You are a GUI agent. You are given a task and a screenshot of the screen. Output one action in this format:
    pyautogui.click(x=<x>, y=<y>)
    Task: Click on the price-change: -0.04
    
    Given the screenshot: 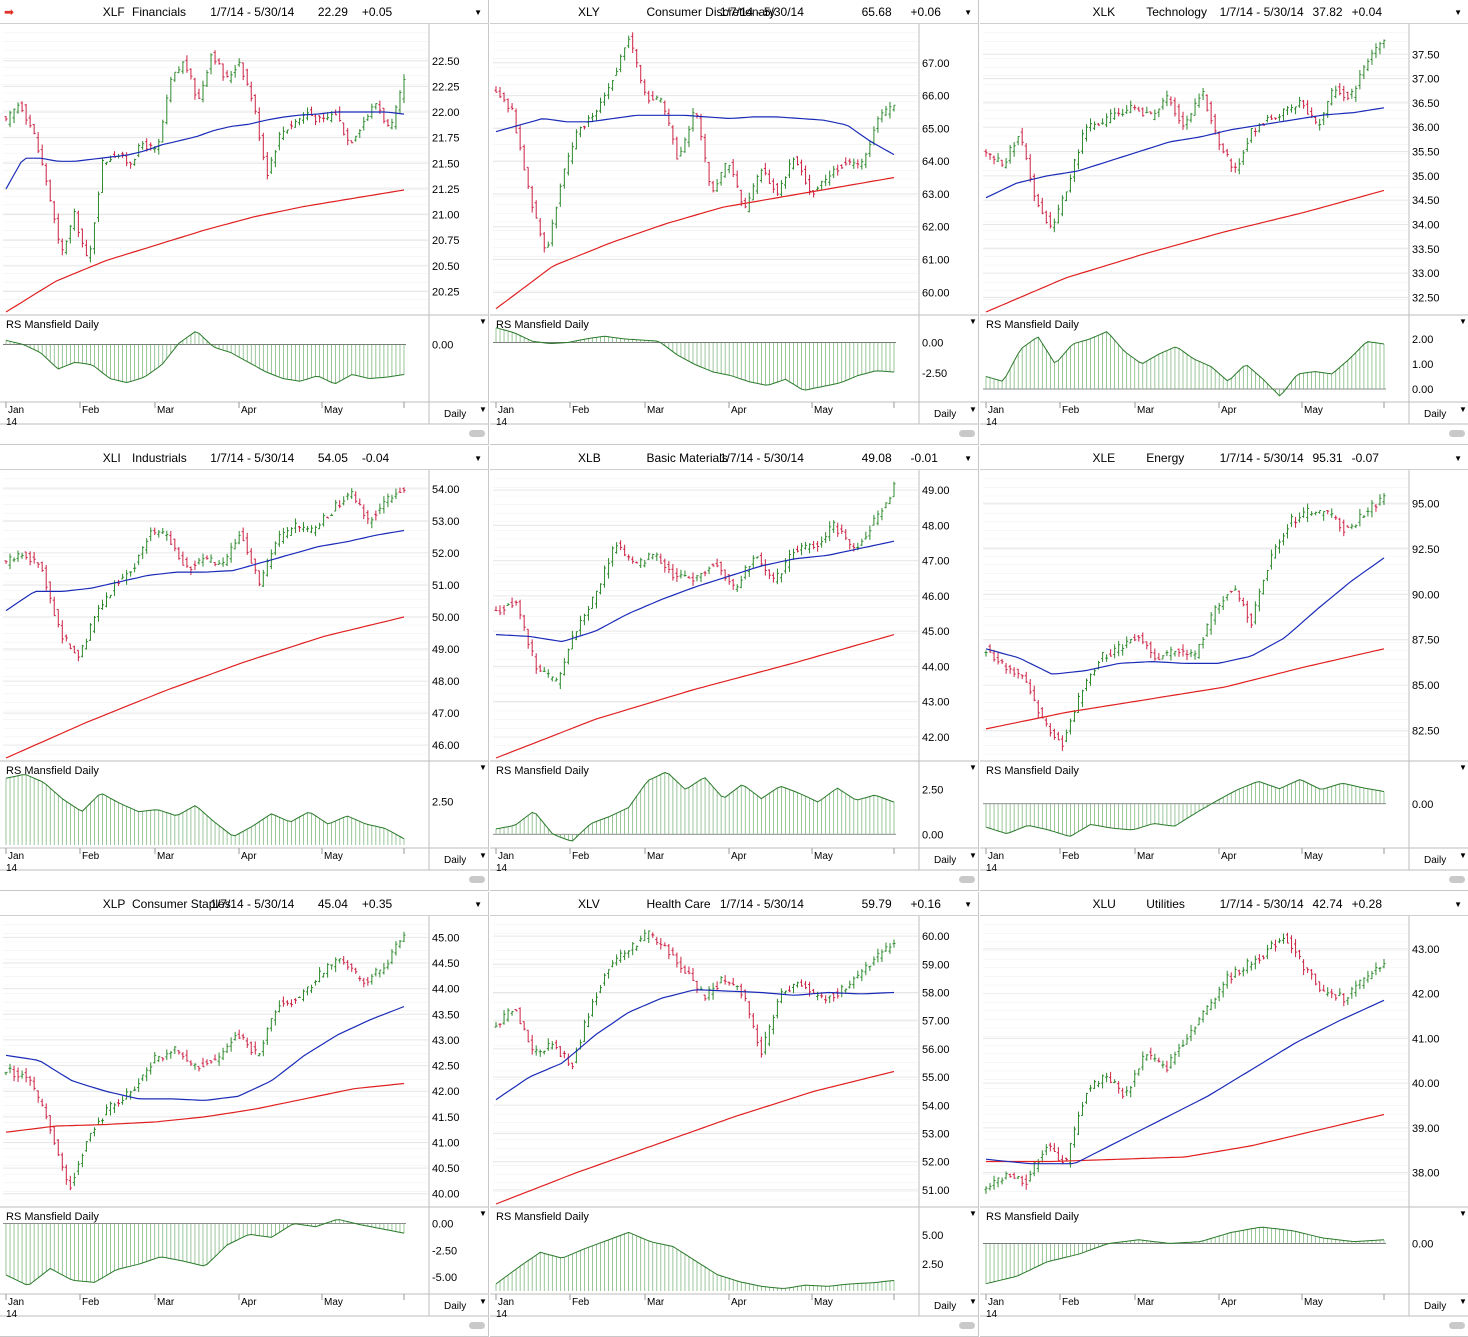 What is the action you would take?
    pyautogui.click(x=375, y=458)
    